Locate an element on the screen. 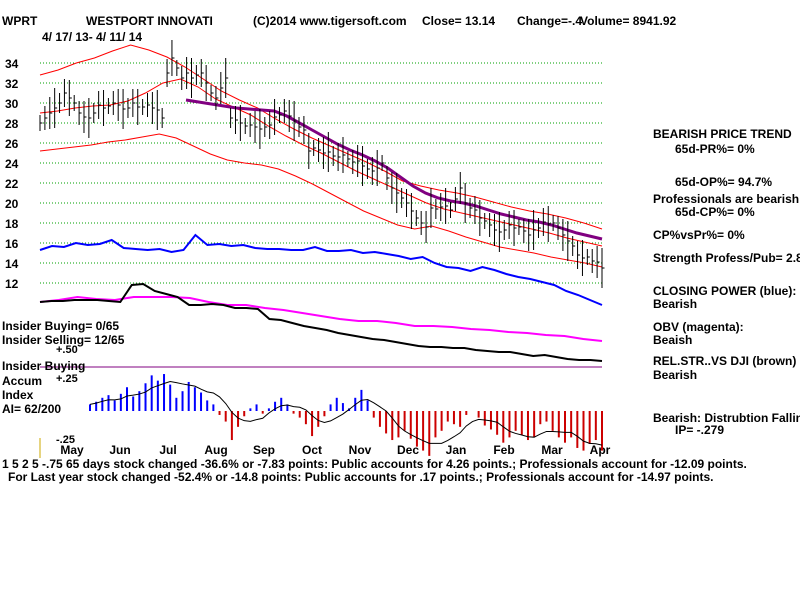 This screenshot has height=600, width=800. moving-average-line is located at coordinates (394, 169).